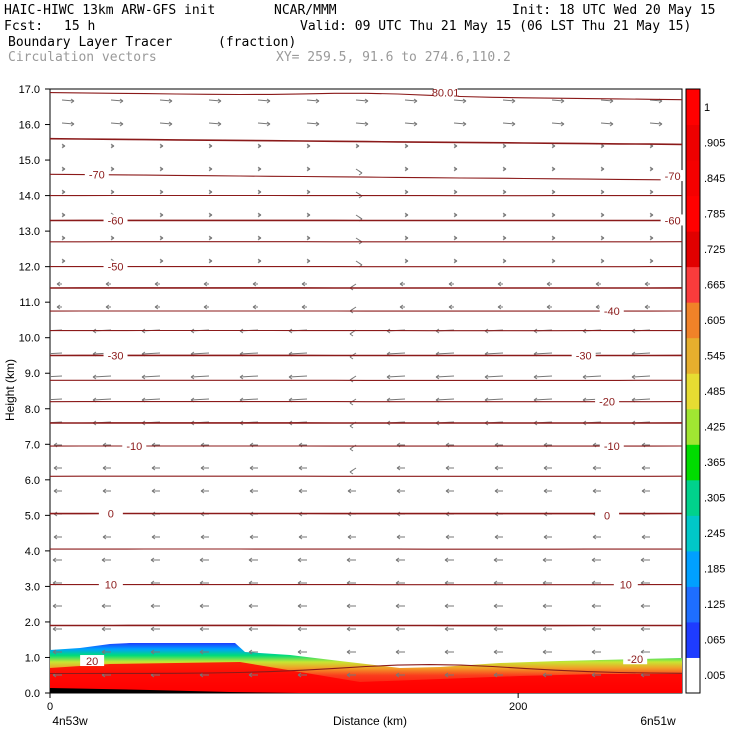  I want to click on init-time: Init: 18 UTC Wed 20 May 15, so click(614, 10).